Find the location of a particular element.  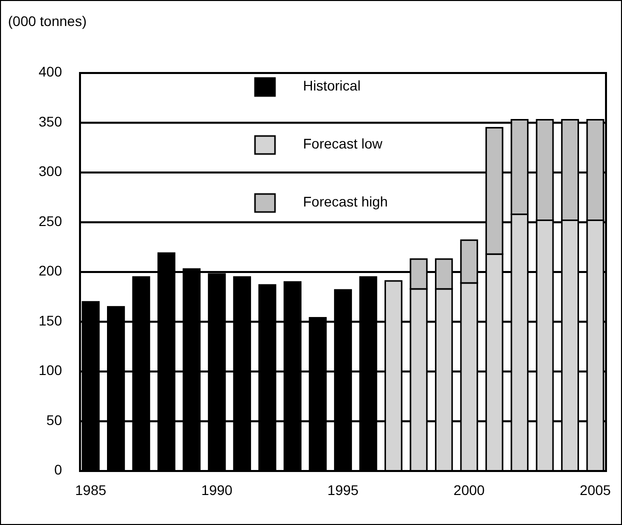

legend-label: Forecast high is located at coordinates (345, 202).